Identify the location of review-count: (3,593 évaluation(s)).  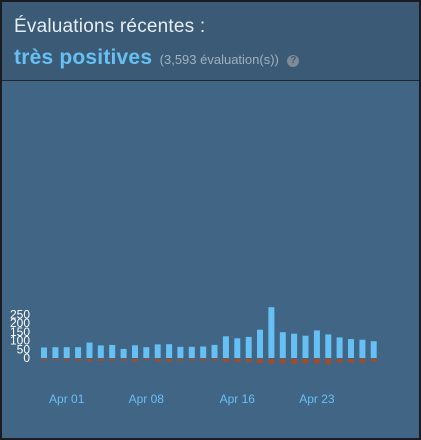
(219, 59).